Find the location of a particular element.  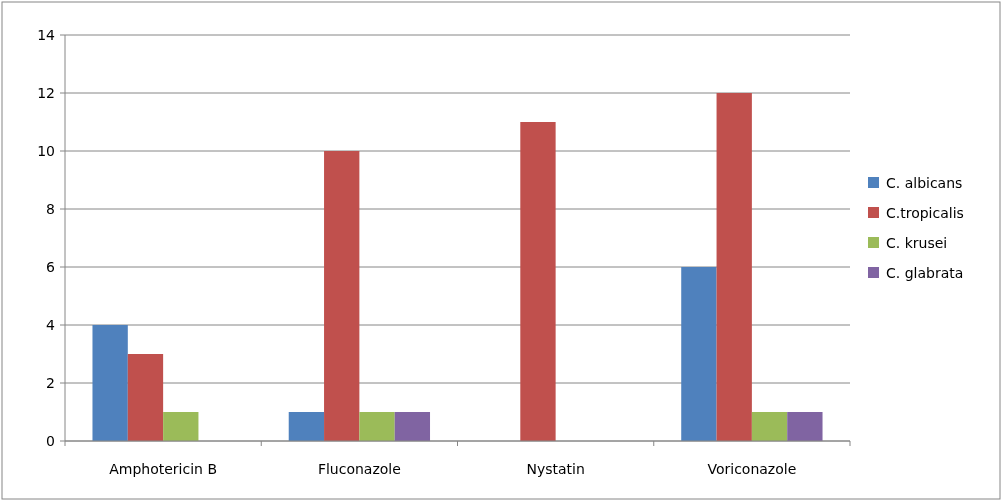

y-tick-label: 8 is located at coordinates (50, 208).